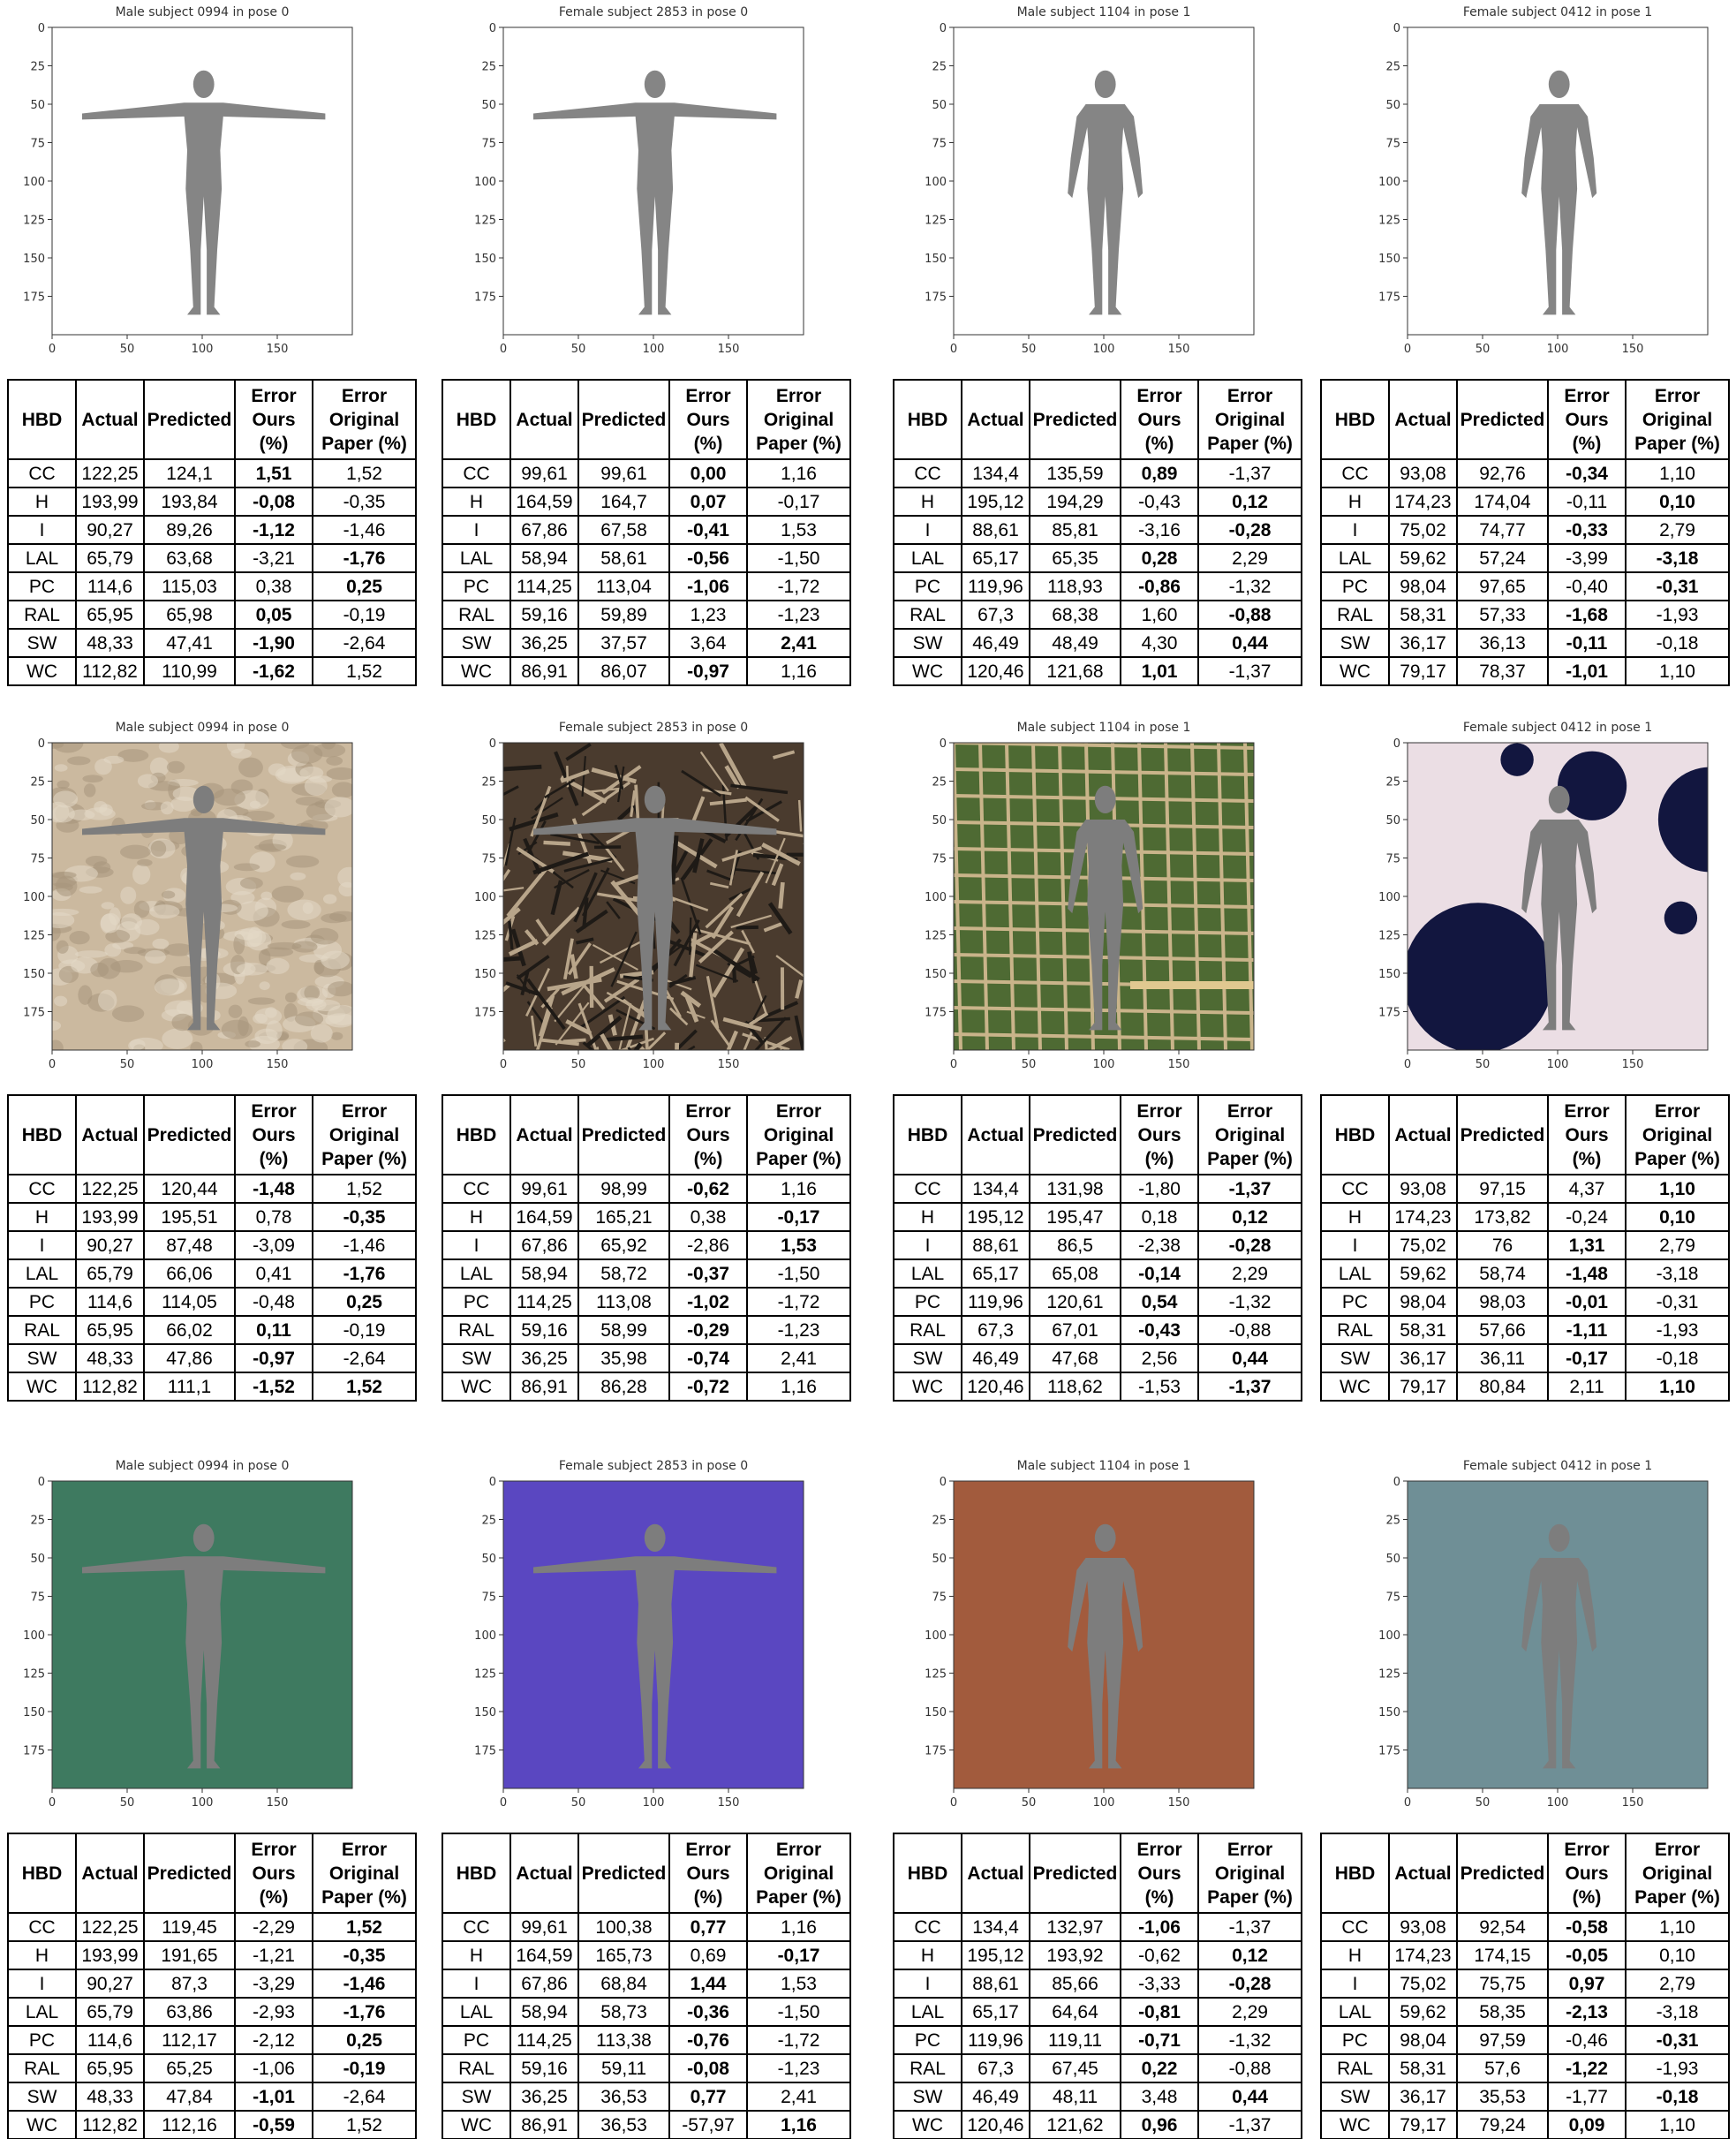  Describe the element at coordinates (578, 1064) in the screenshot. I see `x-tick-label: 50` at that location.